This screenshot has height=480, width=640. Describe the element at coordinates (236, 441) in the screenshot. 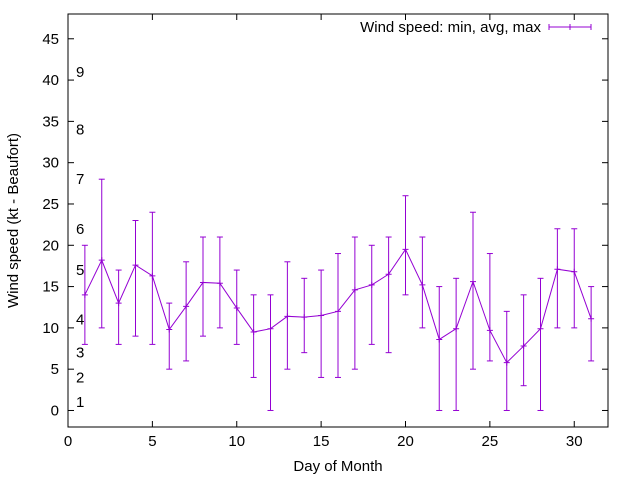

I see `x-tick-label: 10` at that location.